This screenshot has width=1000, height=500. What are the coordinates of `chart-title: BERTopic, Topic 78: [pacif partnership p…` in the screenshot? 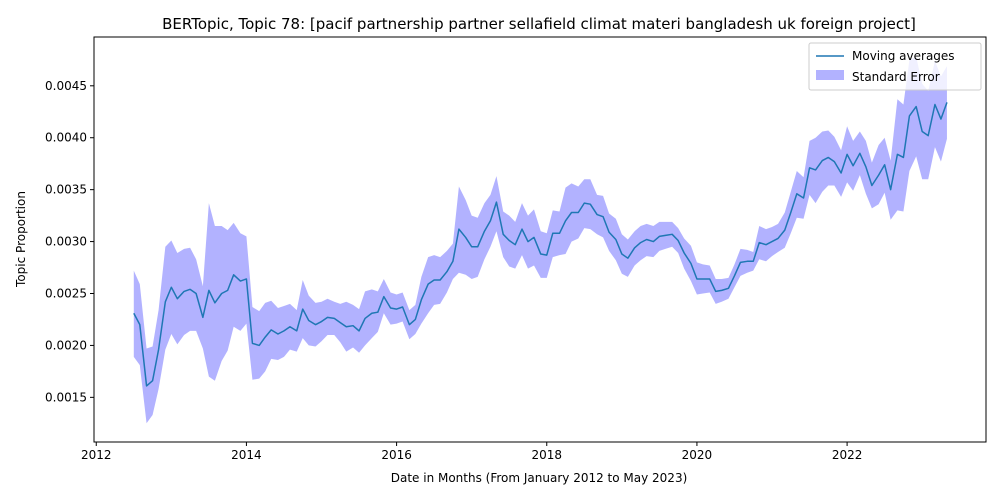 It's located at (539, 24).